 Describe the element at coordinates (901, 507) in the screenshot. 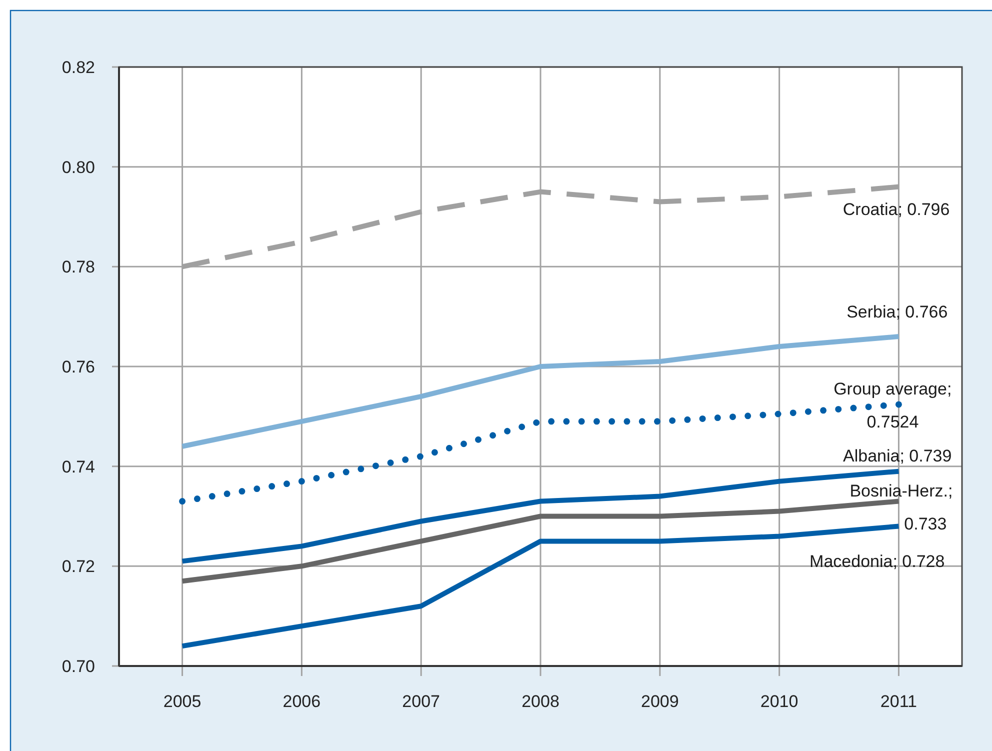

I see `data-label: Bosnia-Herz.; 0.733` at that location.